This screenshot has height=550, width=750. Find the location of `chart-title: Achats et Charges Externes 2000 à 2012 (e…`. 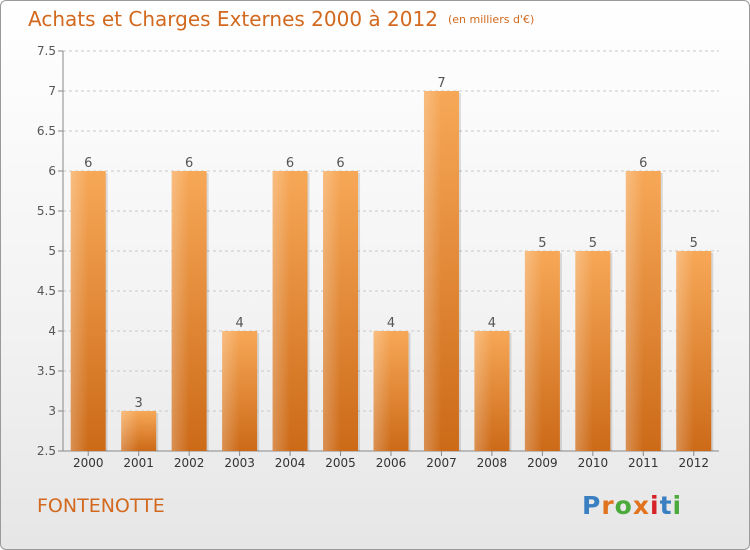

chart-title: Achats et Charges Externes 2000 à 2012 (e… is located at coordinates (281, 19).